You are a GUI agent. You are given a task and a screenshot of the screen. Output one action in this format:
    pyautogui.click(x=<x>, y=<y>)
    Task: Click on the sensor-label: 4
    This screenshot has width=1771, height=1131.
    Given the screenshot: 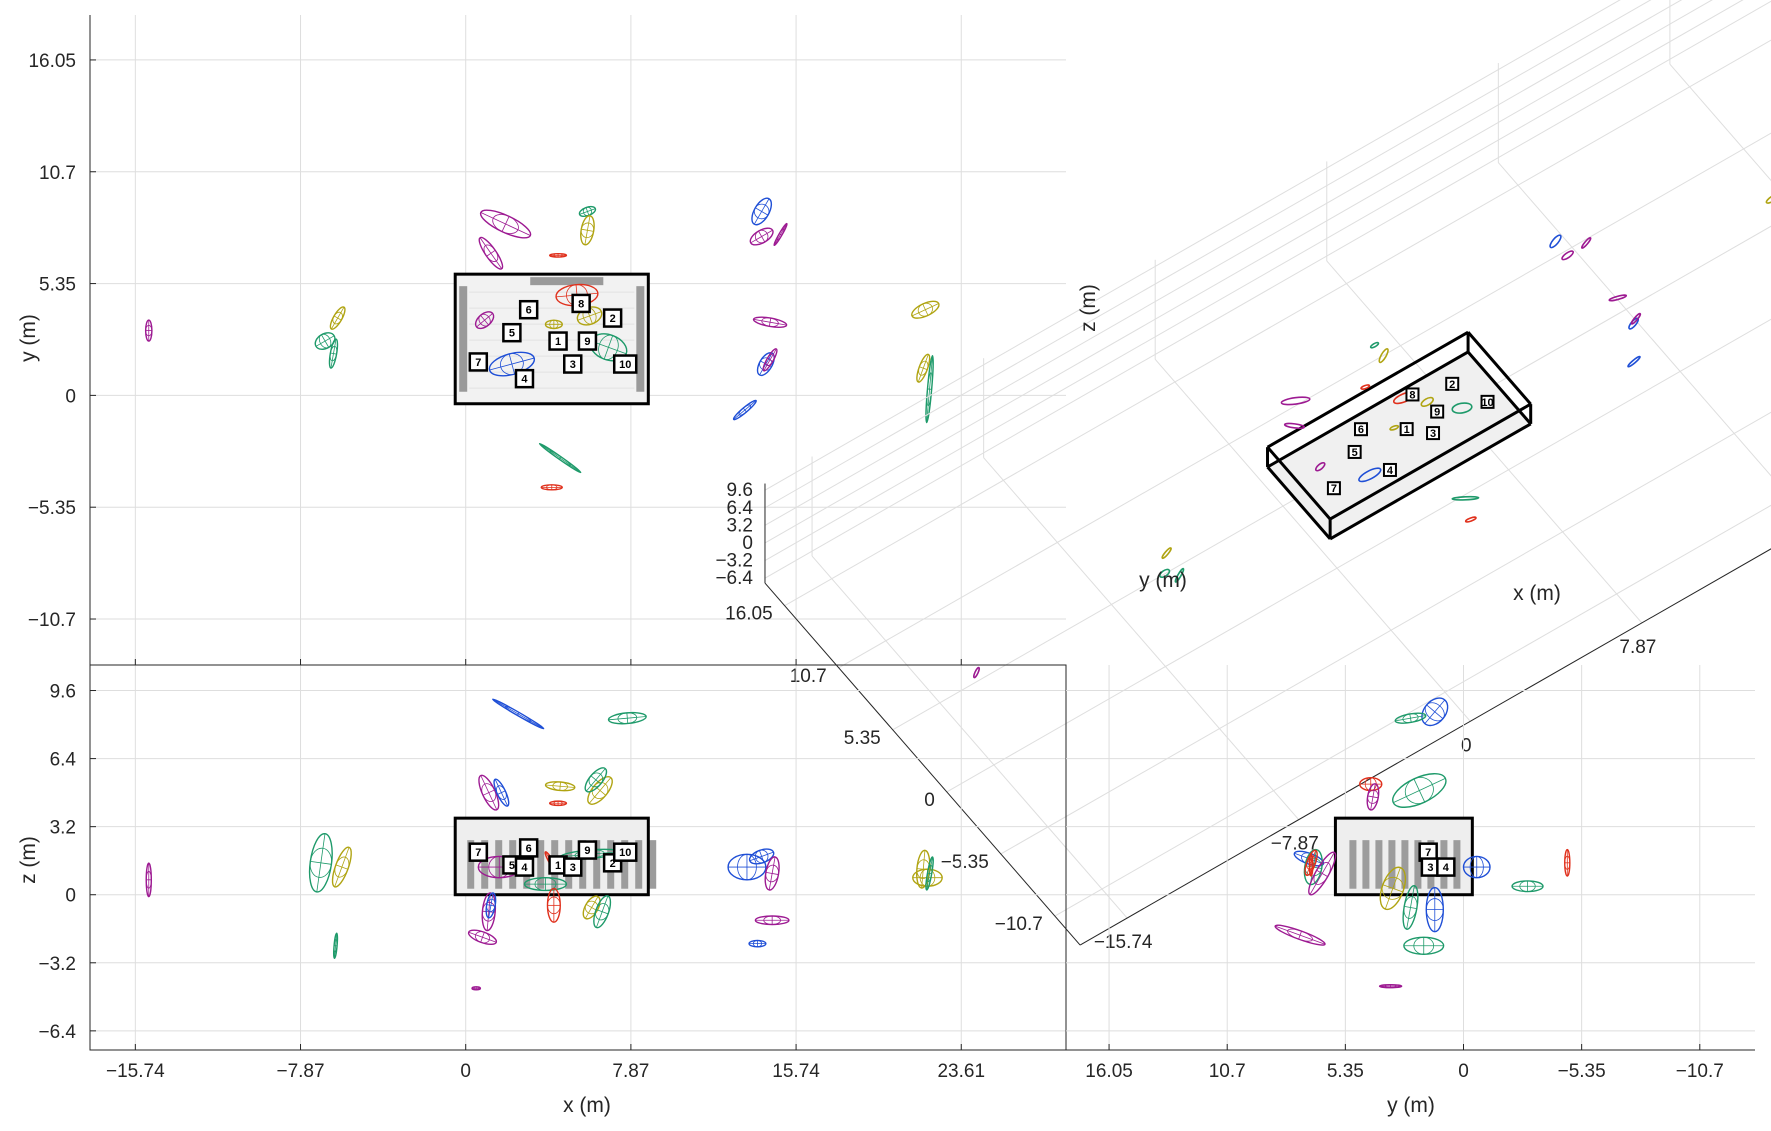 What is the action you would take?
    pyautogui.click(x=524, y=380)
    